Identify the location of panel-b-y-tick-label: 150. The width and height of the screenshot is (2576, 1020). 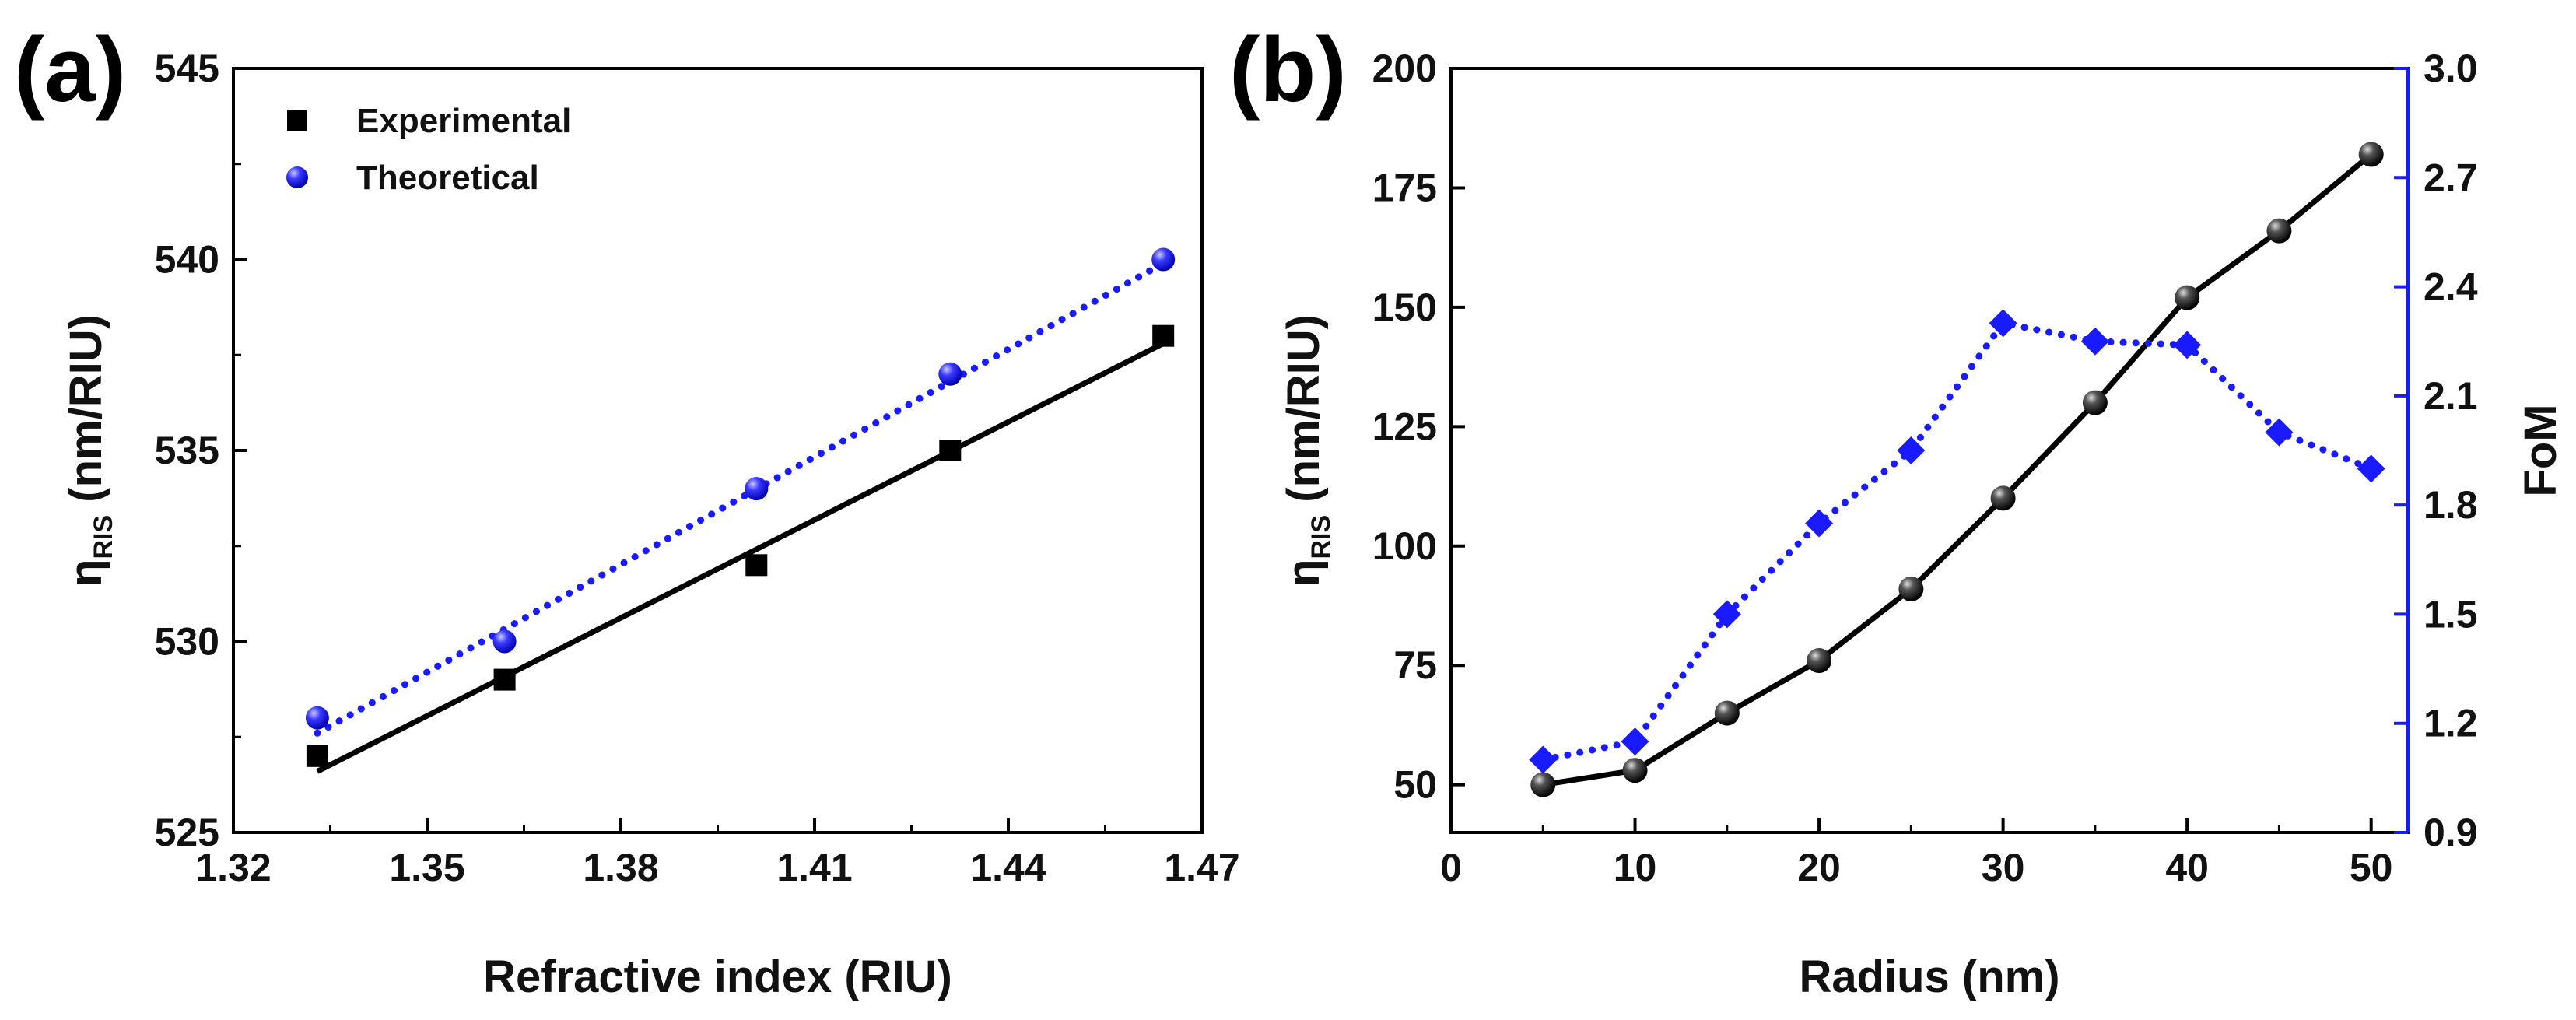
(1404, 308).